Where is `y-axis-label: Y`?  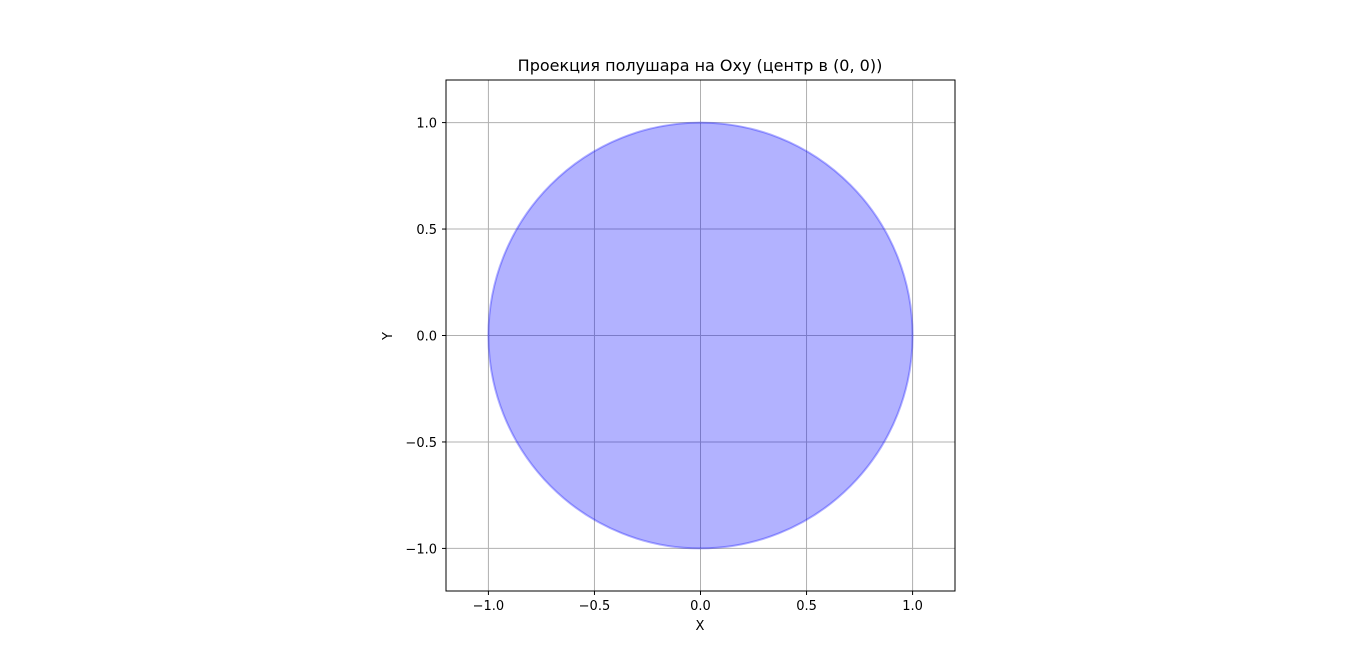 y-axis-label: Y is located at coordinates (388, 336).